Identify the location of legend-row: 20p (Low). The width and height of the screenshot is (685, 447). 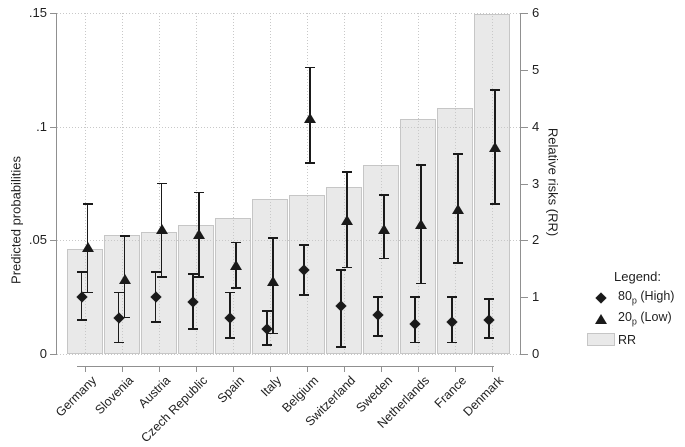
(634, 318).